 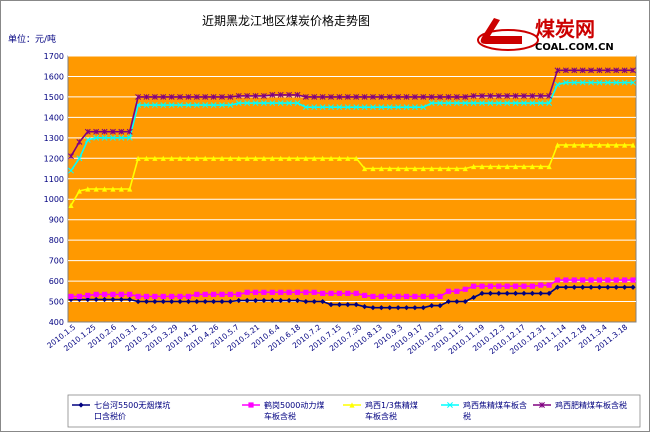 I want to click on unit-label: 单位：元/吨, so click(x=32, y=39).